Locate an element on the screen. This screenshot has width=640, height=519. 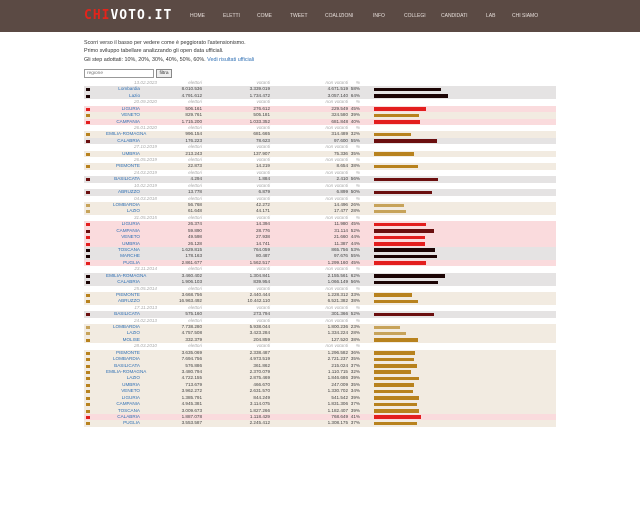
region-link: Lazio is located at coordinates (134, 95).